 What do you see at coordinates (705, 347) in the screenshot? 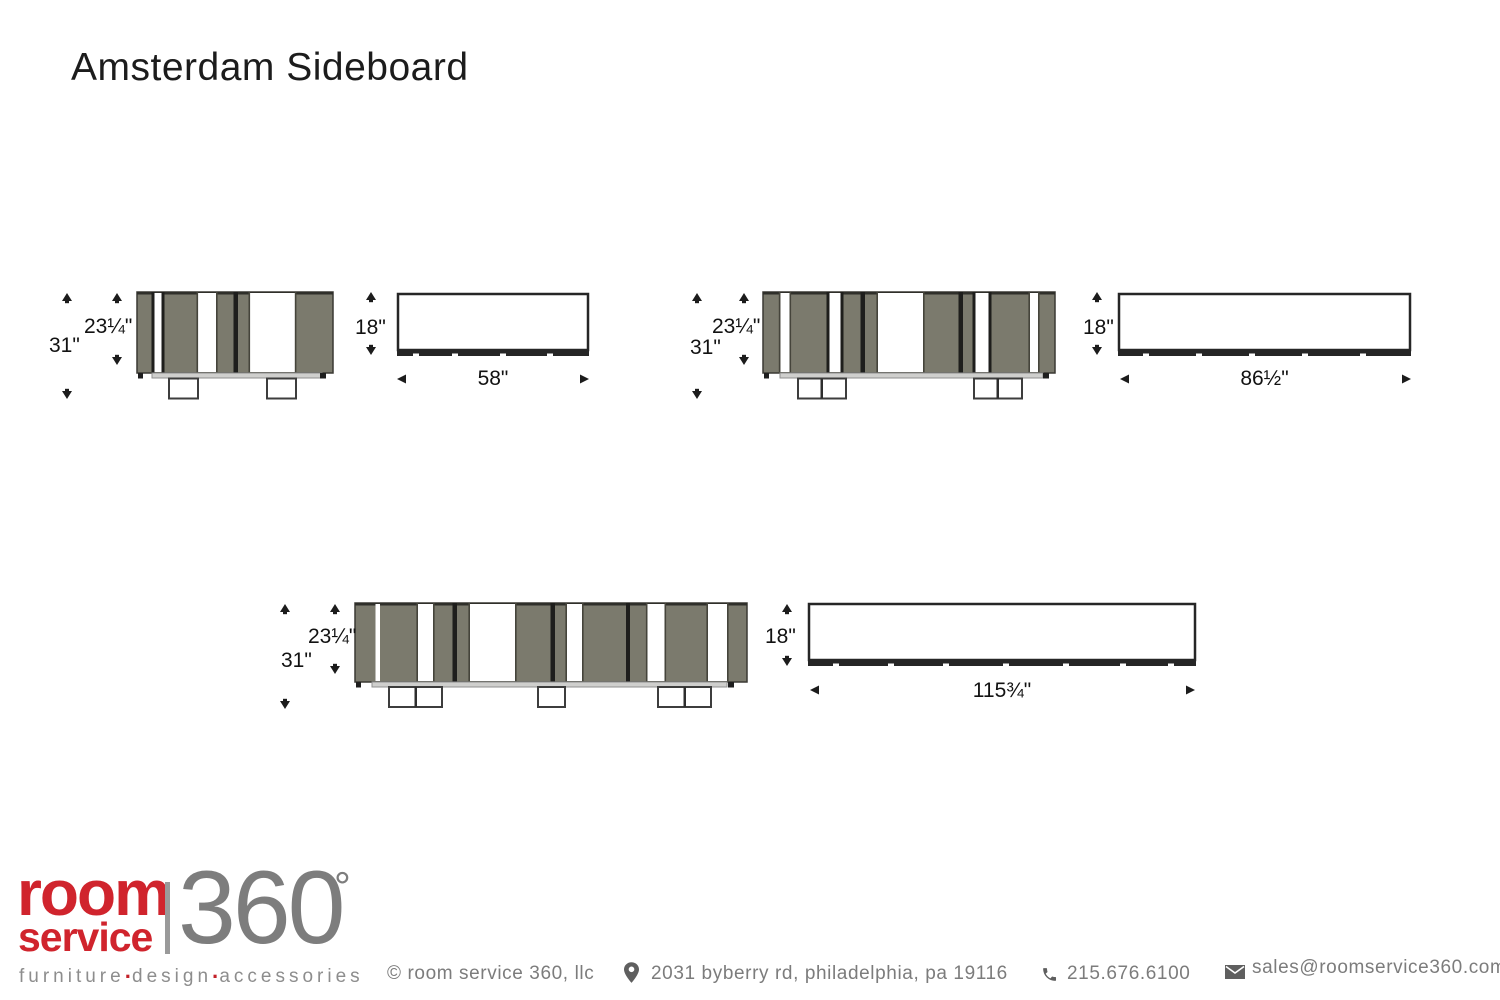
I see `dim-overall-height-86: 31"` at bounding box center [705, 347].